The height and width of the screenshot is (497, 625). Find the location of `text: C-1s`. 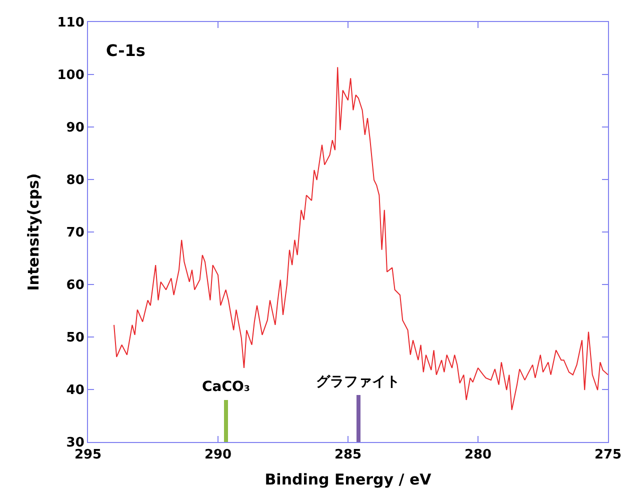

text: C-1s is located at coordinates (126, 50).